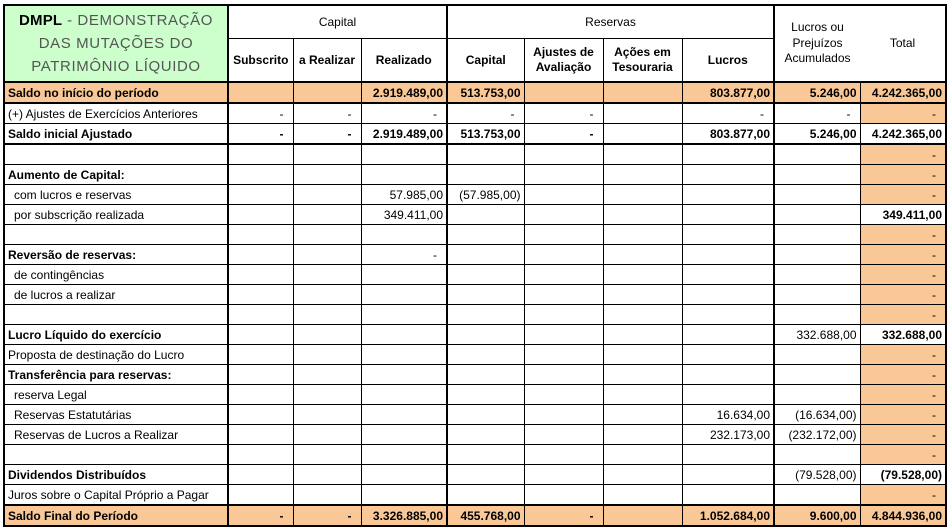 The image size is (948, 529). I want to click on cell-total: (79.528,00), so click(903, 474).